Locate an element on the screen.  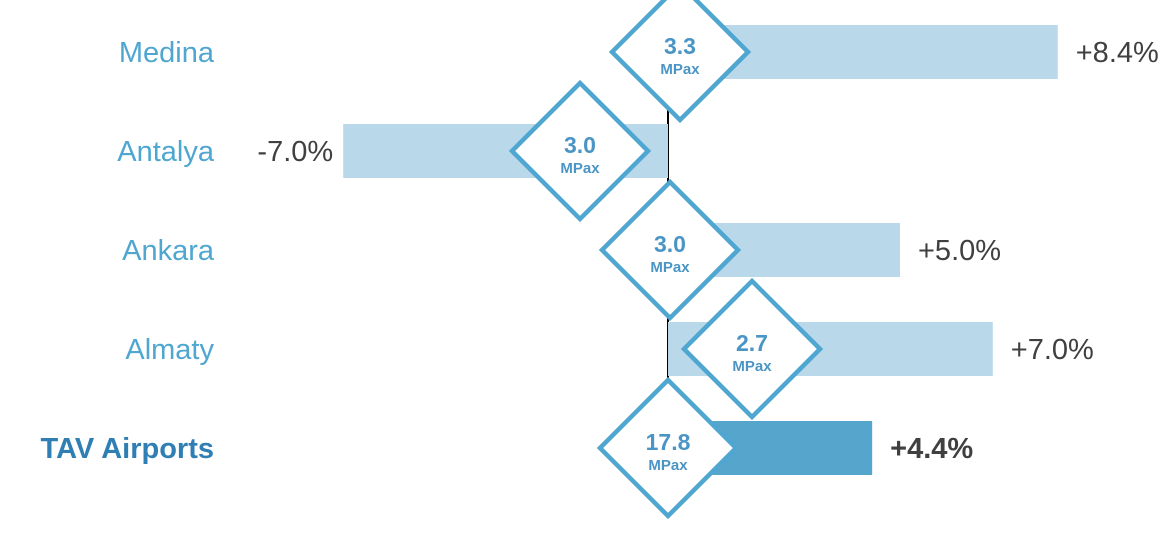
value-label: +8.4% is located at coordinates (1117, 53).